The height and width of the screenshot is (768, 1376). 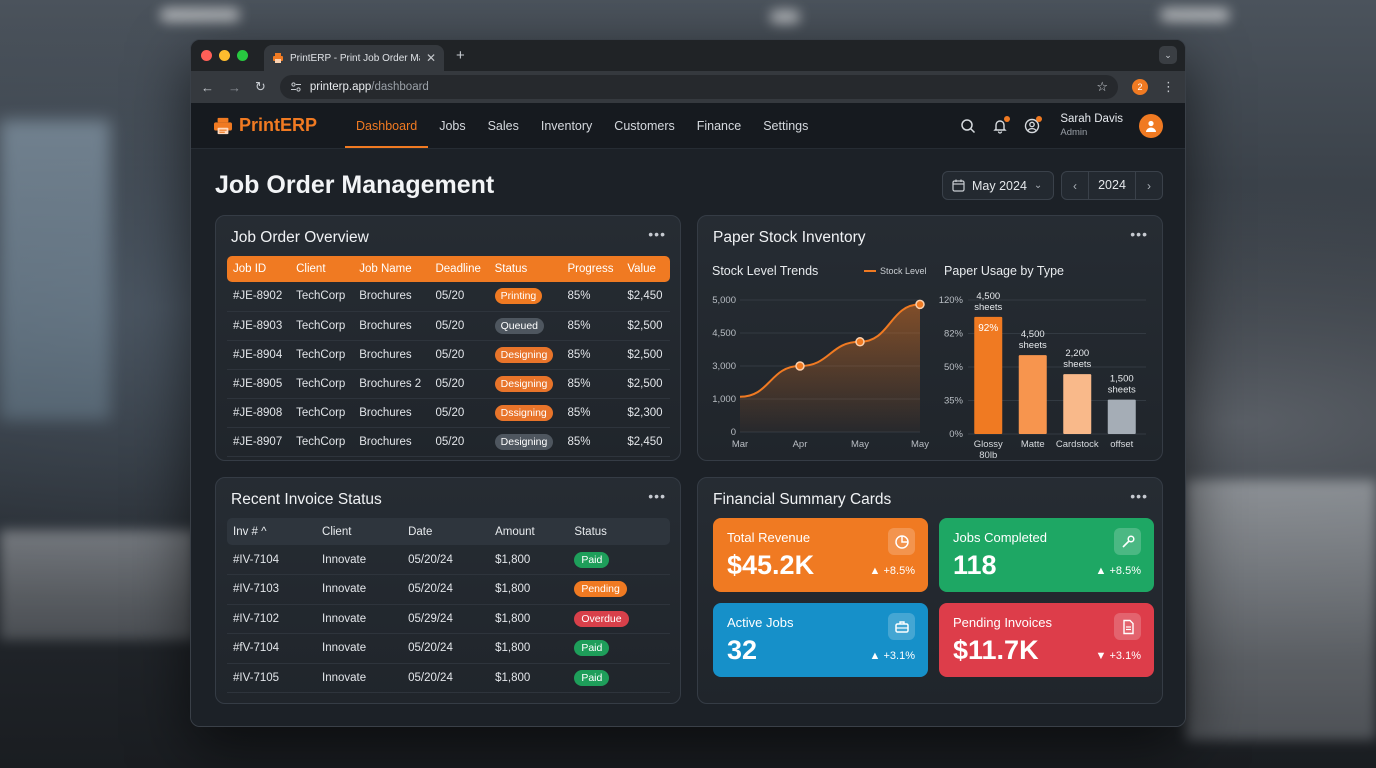 What do you see at coordinates (645, 384) in the screenshot?
I see `value-cell: $2,500` at bounding box center [645, 384].